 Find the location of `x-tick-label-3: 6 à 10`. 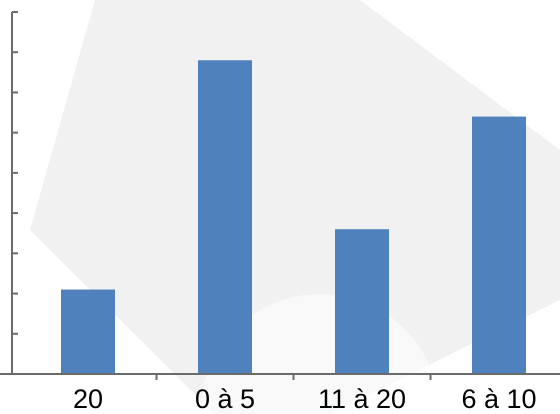

x-tick-label-3: 6 à 10 is located at coordinates (498, 399).